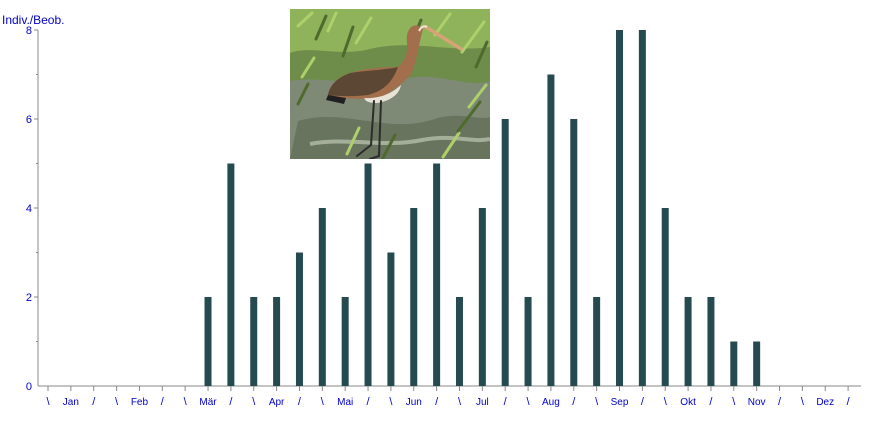 This screenshot has width=870, height=421. I want to click on x-tick-label: Jan, so click(71, 402).